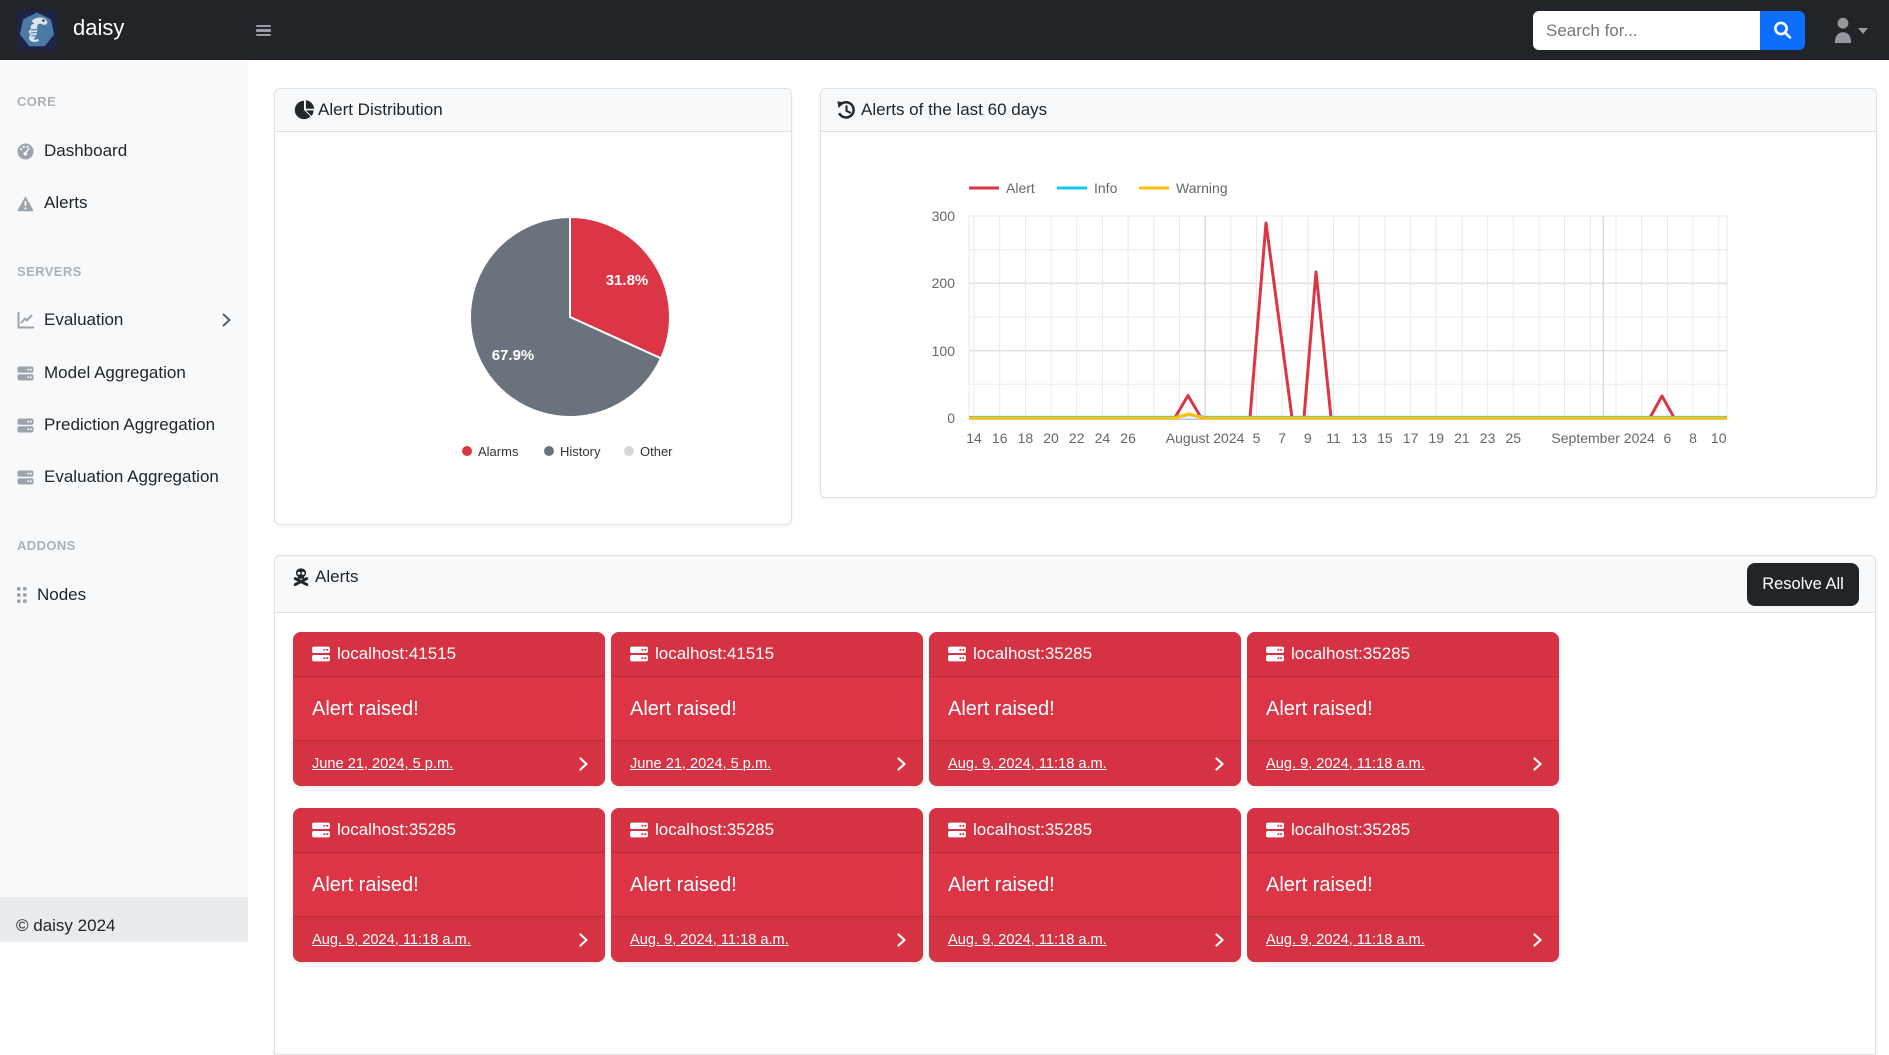  I want to click on svg-text: Info, so click(1106, 188).